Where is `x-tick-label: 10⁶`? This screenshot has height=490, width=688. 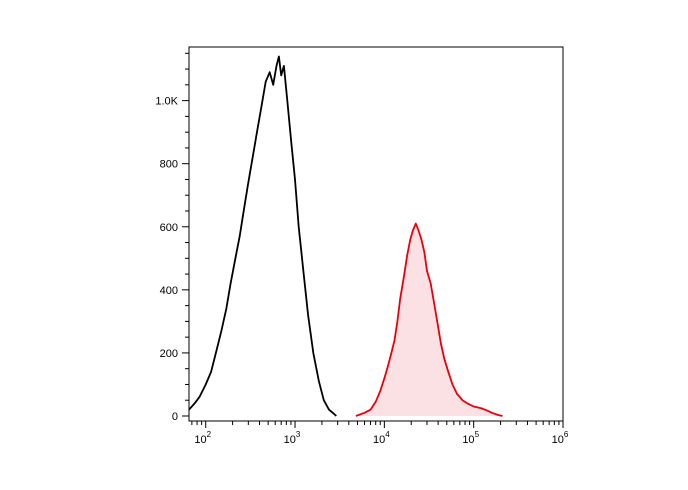
x-tick-label: 10⁶ is located at coordinates (560, 438).